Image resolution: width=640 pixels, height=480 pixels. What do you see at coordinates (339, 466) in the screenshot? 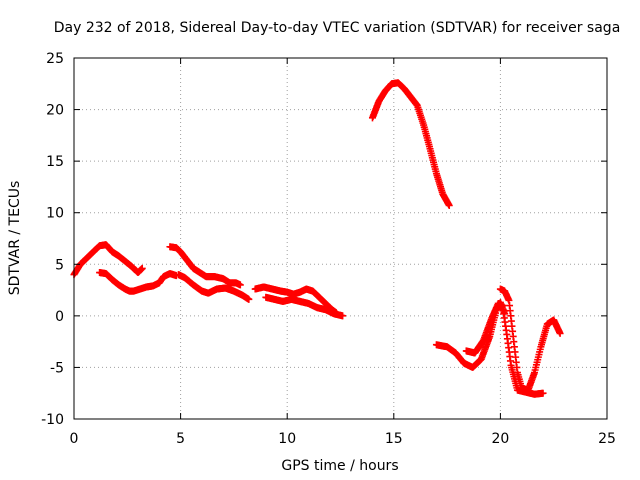
I see `x-axis-label: GPS time / hours` at bounding box center [339, 466].